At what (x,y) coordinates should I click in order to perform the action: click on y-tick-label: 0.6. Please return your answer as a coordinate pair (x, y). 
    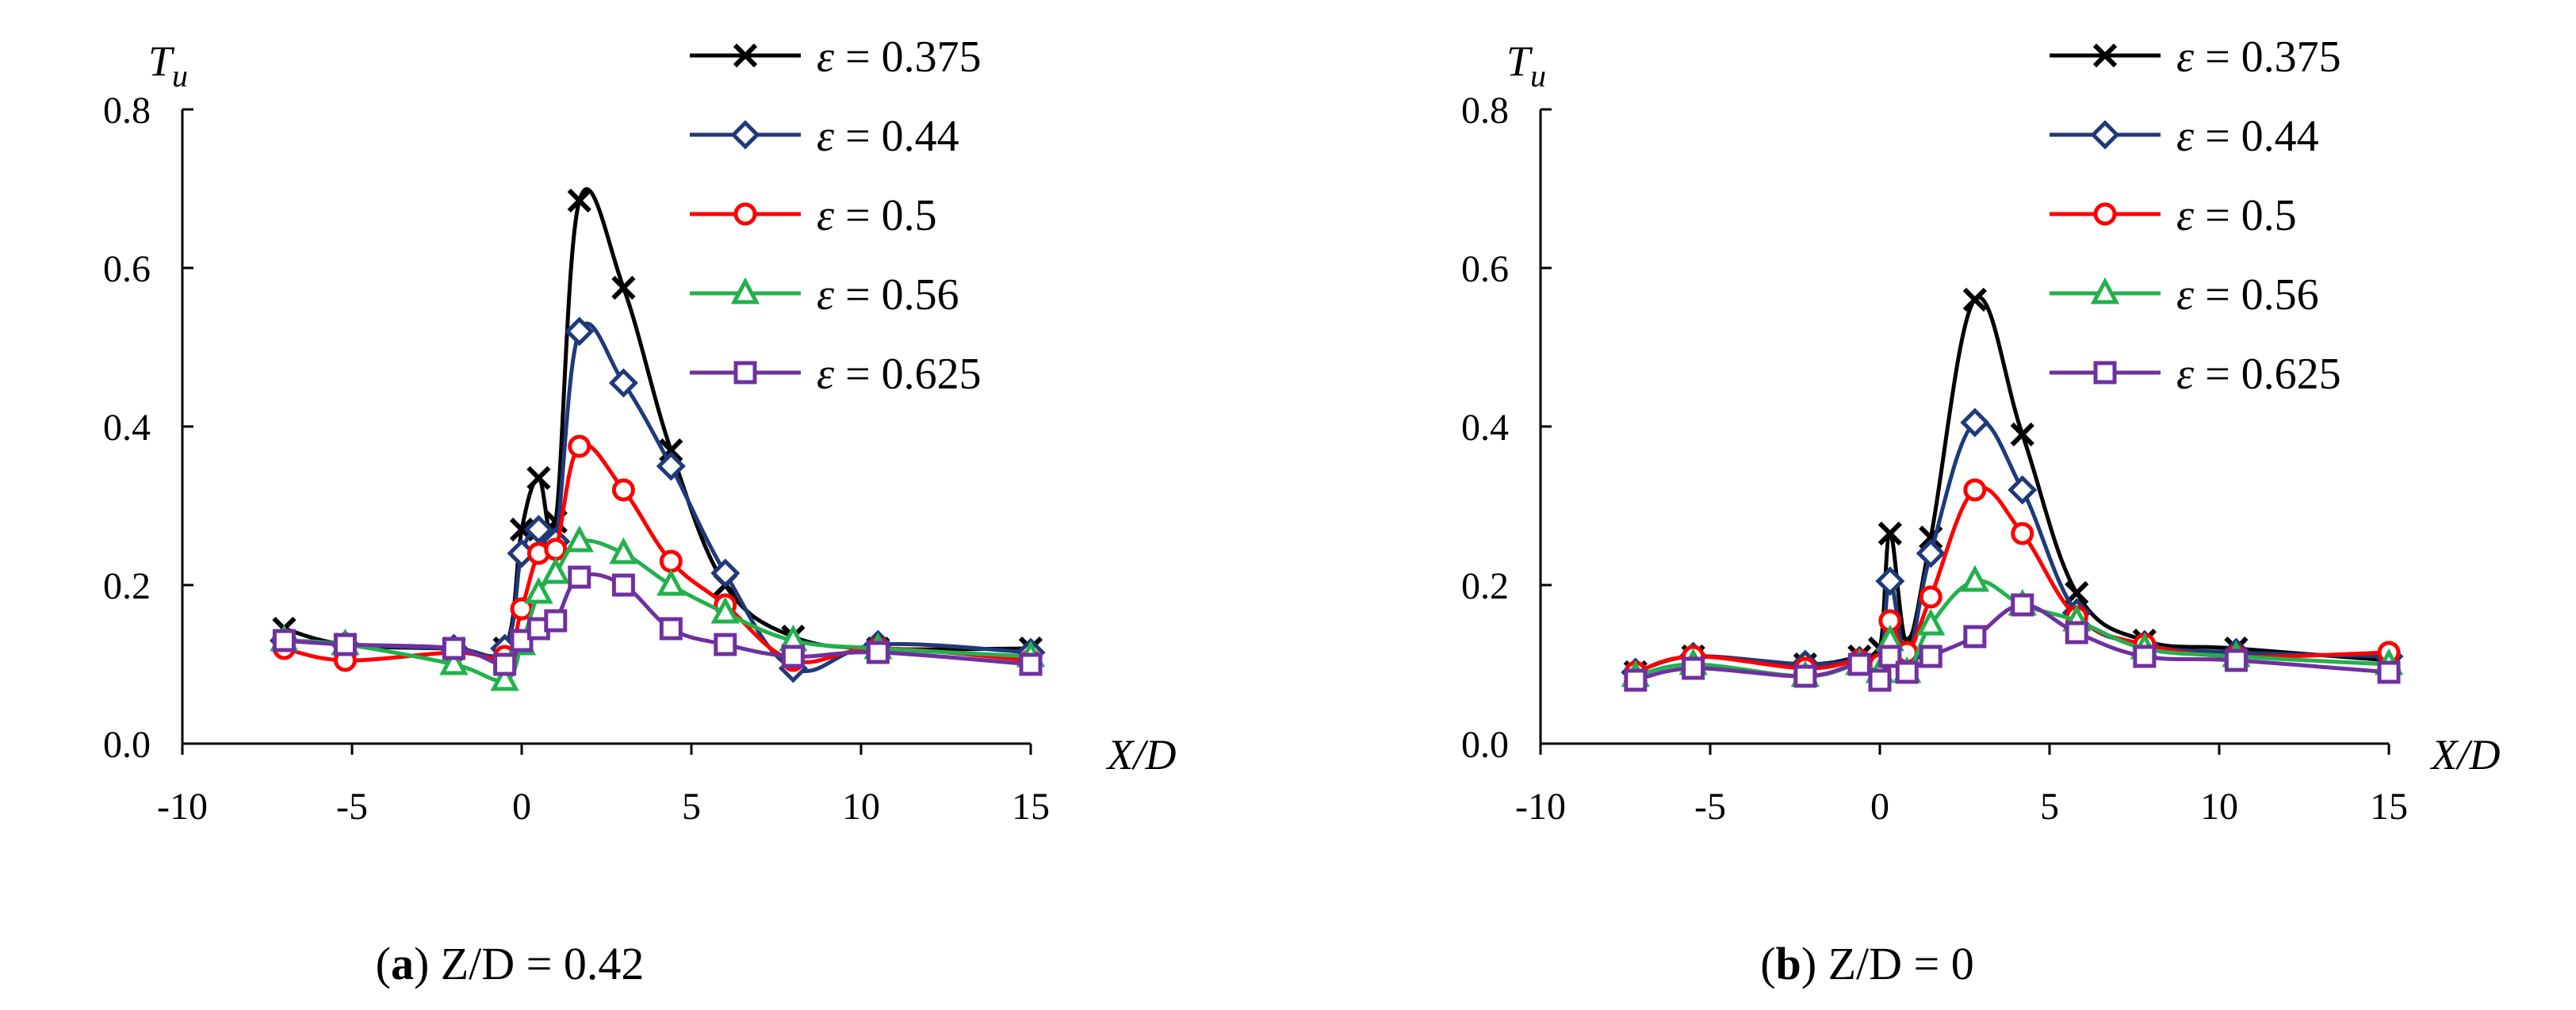
    Looking at the image, I should click on (127, 269).